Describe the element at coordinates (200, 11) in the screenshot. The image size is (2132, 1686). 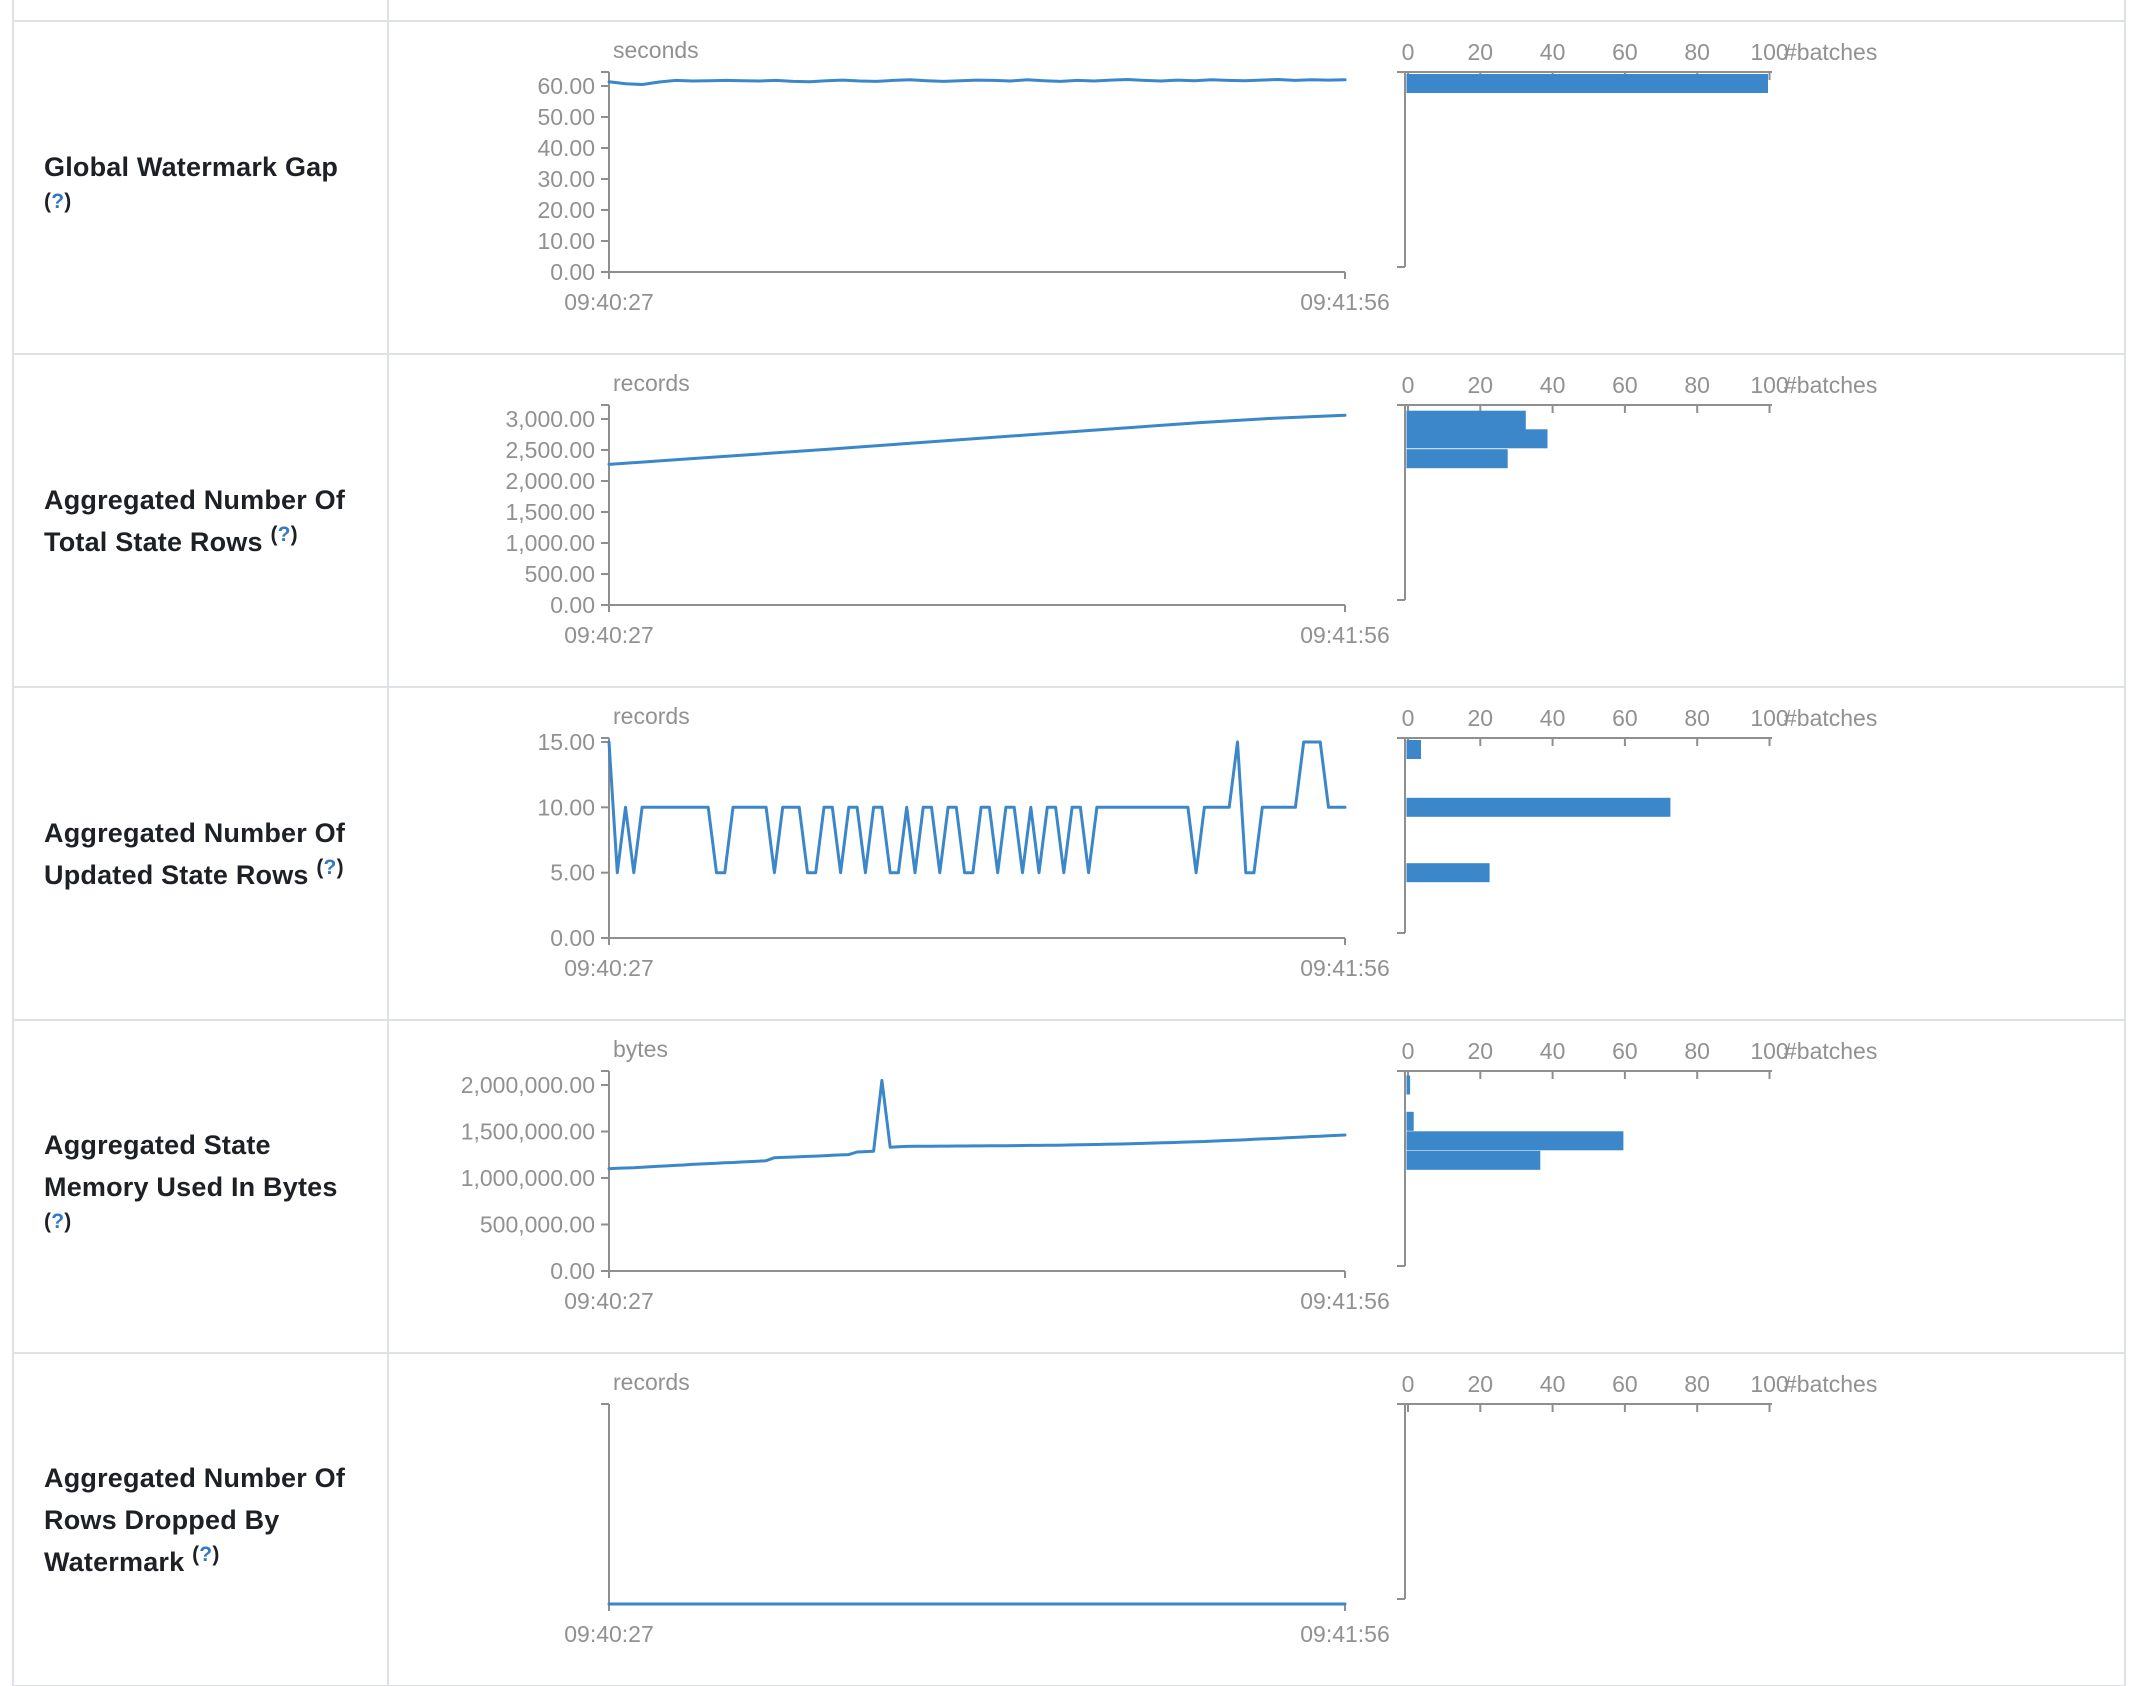
I see `partial-label-cell` at that location.